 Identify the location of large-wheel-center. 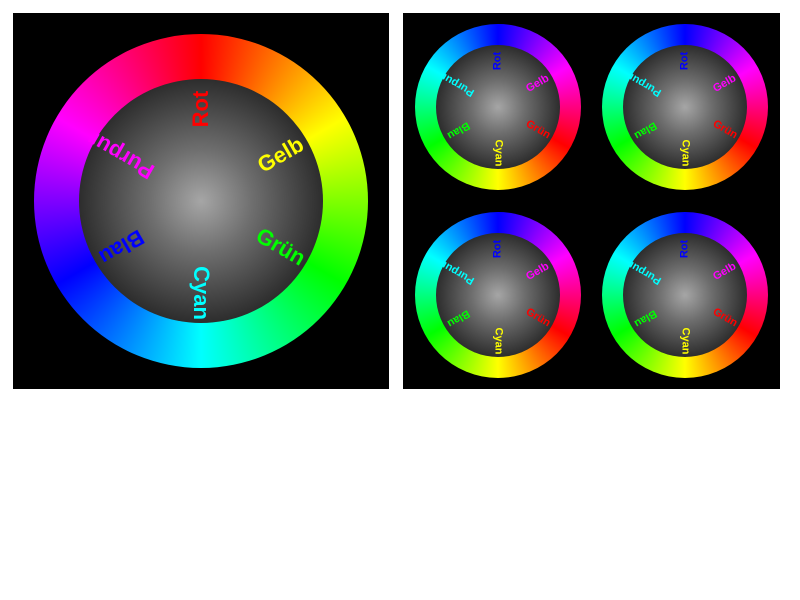
(201, 201).